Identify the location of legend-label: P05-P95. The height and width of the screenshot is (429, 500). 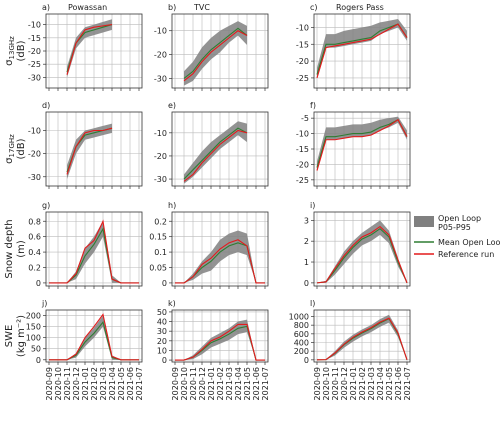
(454, 227).